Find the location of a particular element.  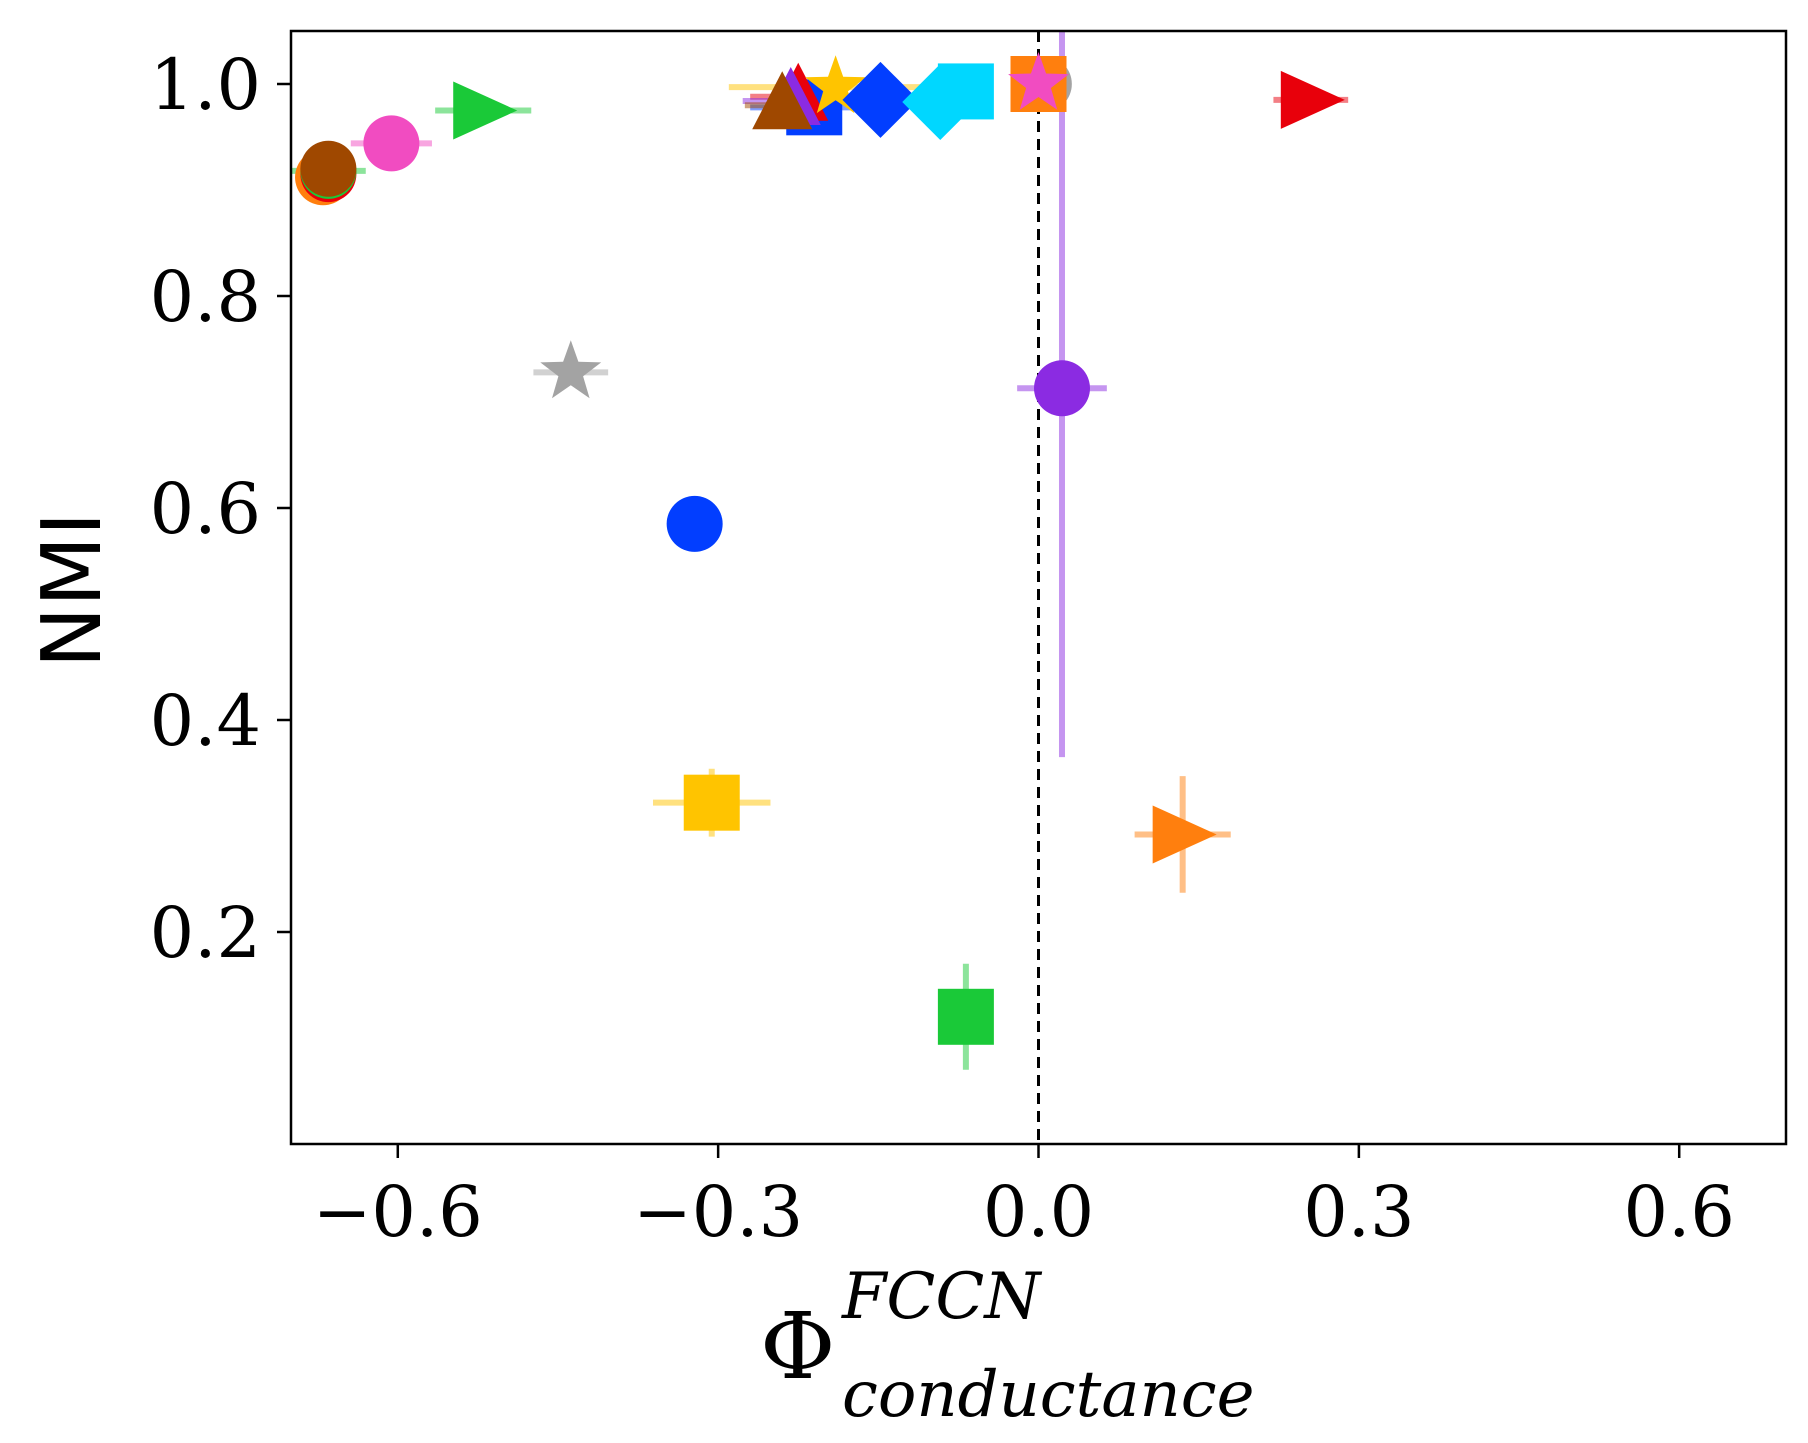

y-axis-ticks: 0.2 0.4 0.6 0.8 1.0 is located at coordinates (220, 509).